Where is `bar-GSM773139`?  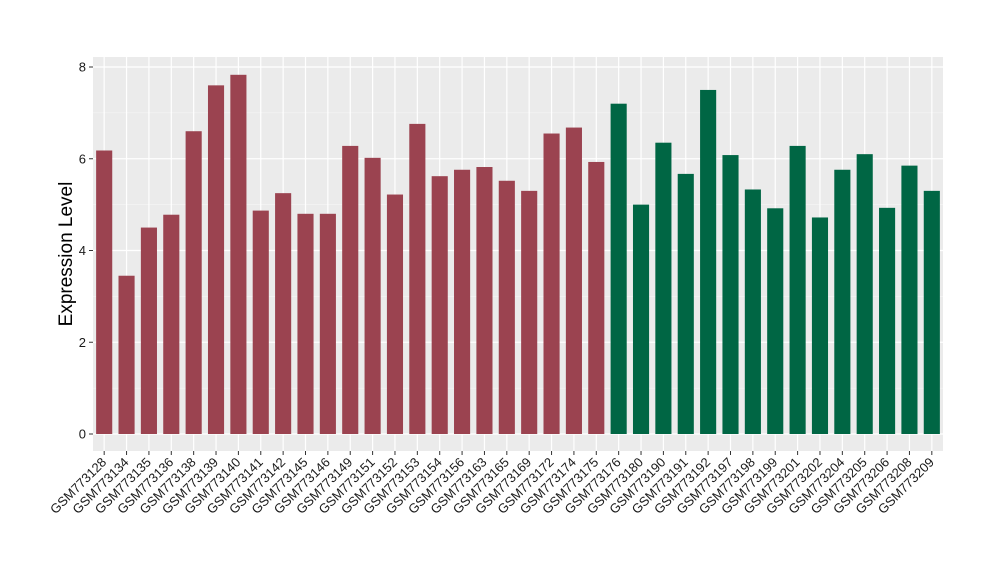 bar-GSM773139 is located at coordinates (216, 259).